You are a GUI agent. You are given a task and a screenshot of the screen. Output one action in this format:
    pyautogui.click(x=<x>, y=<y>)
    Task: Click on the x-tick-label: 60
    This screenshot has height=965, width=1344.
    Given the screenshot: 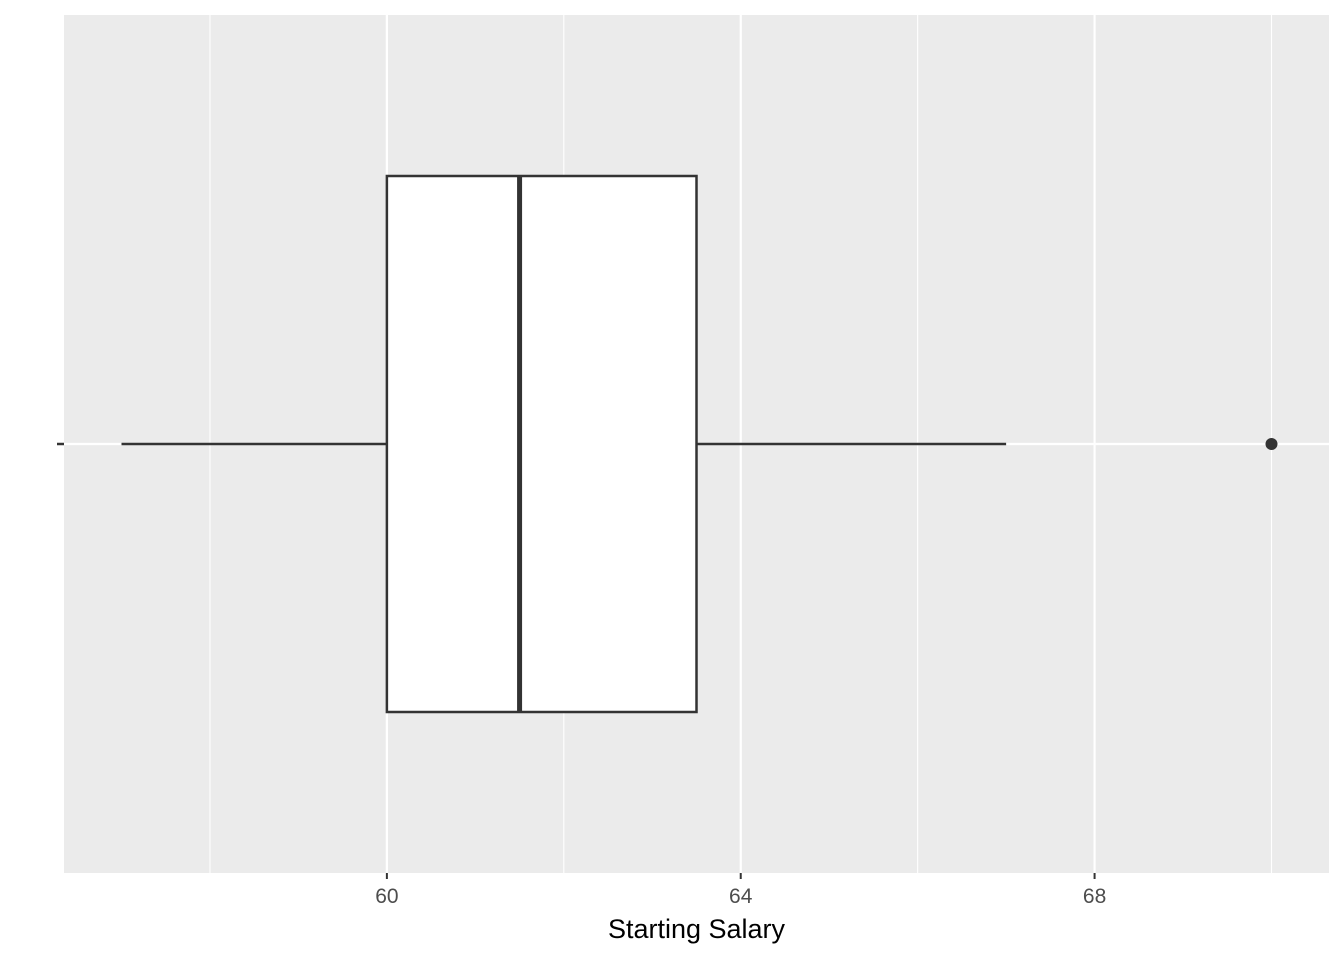 What is the action you would take?
    pyautogui.click(x=386, y=896)
    